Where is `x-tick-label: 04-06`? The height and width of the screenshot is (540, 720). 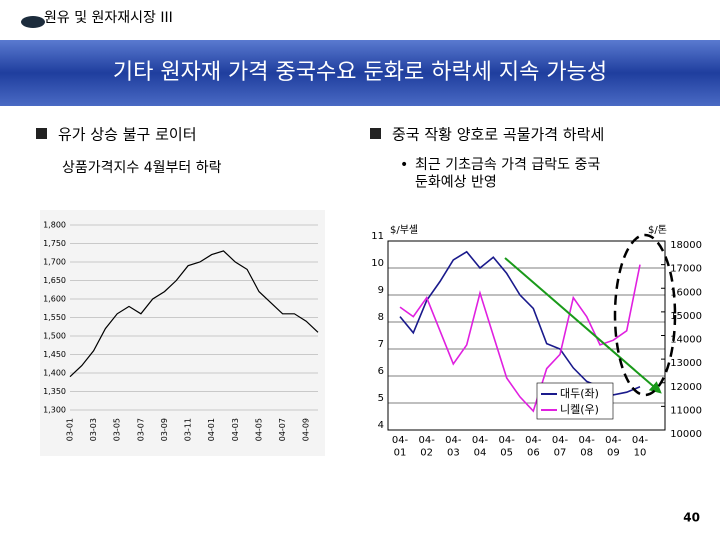
x-tick-label: 04-06 is located at coordinates (533, 447).